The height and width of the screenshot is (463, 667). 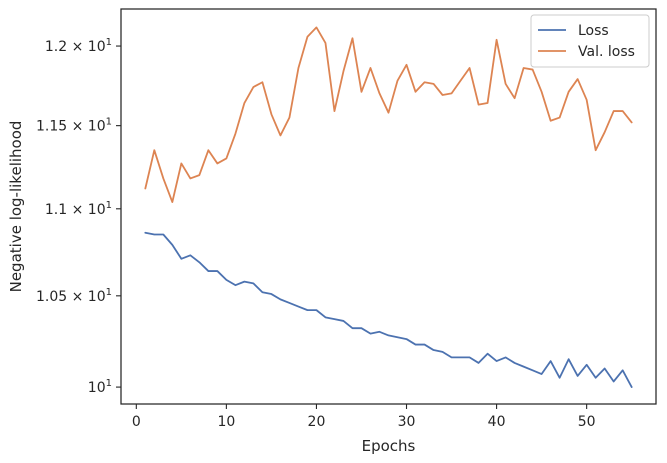 What do you see at coordinates (606, 52) in the screenshot?
I see `legend-label: Val. loss` at bounding box center [606, 52].